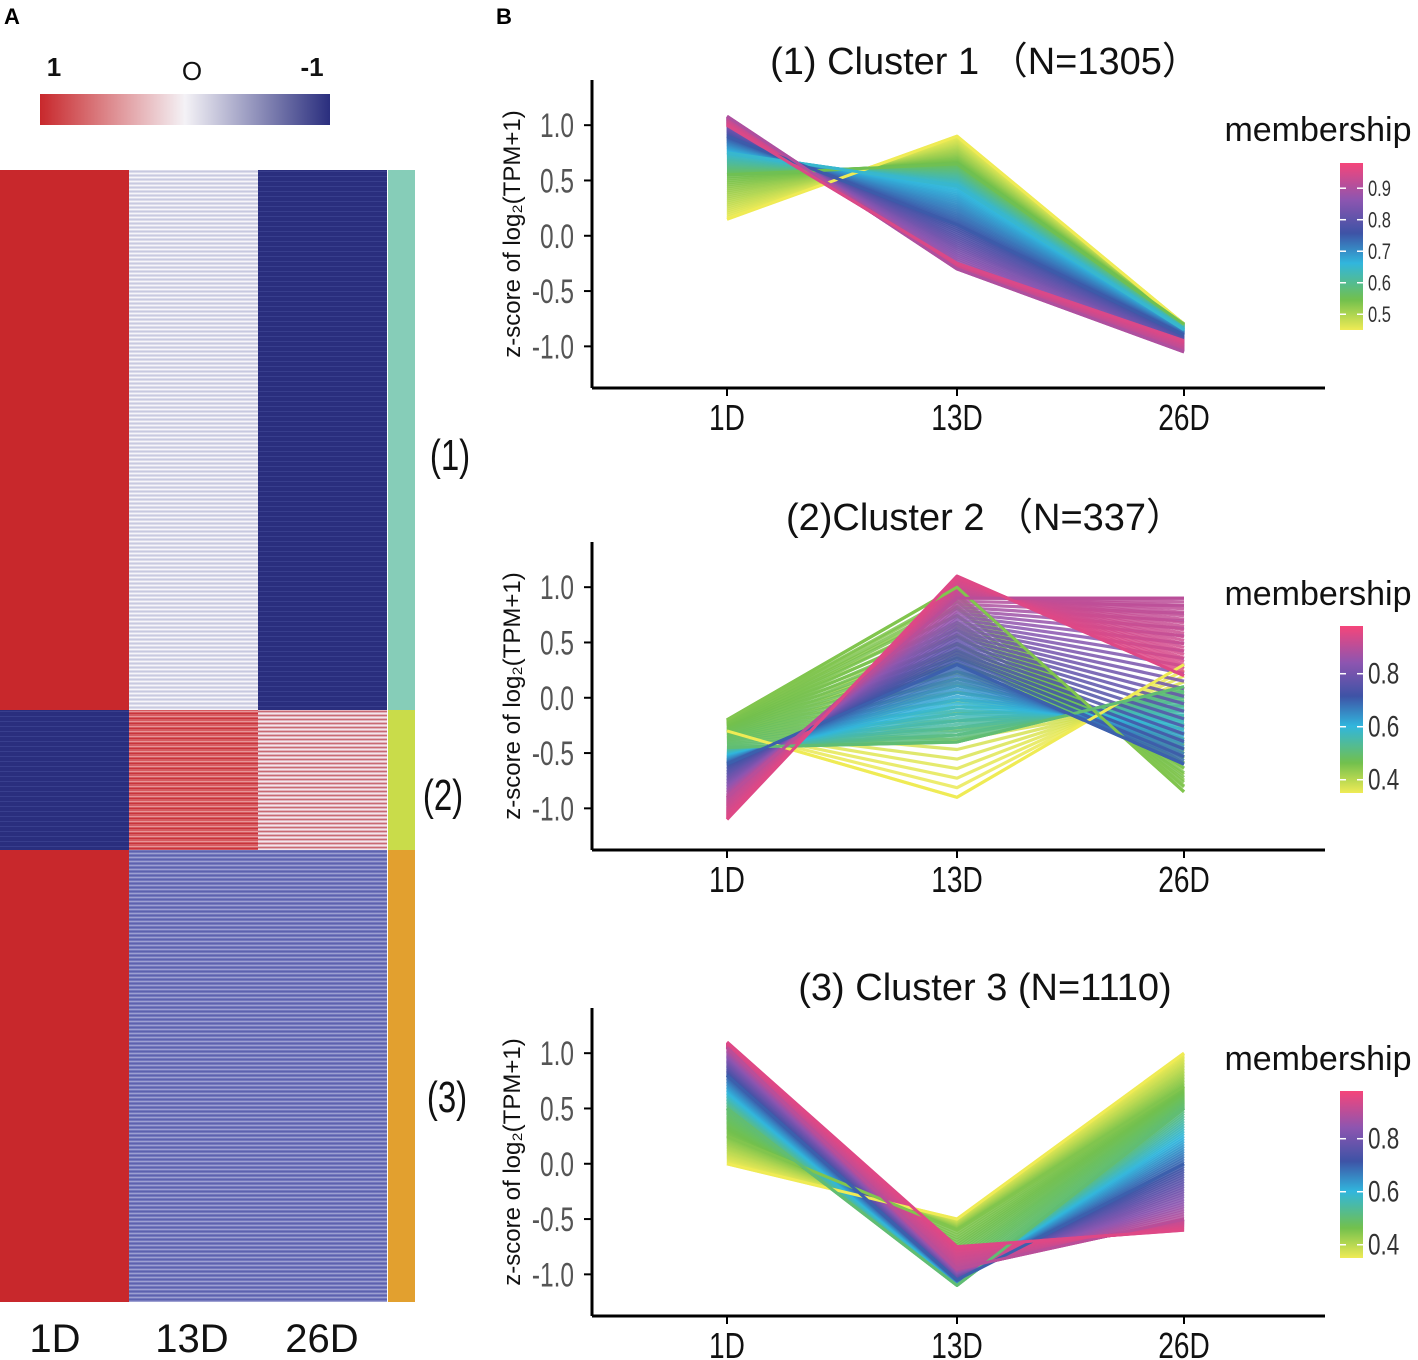 This screenshot has height=1360, width=1418. What do you see at coordinates (322, 440) in the screenshot?
I see `heatmap-cell-c1-26d` at bounding box center [322, 440].